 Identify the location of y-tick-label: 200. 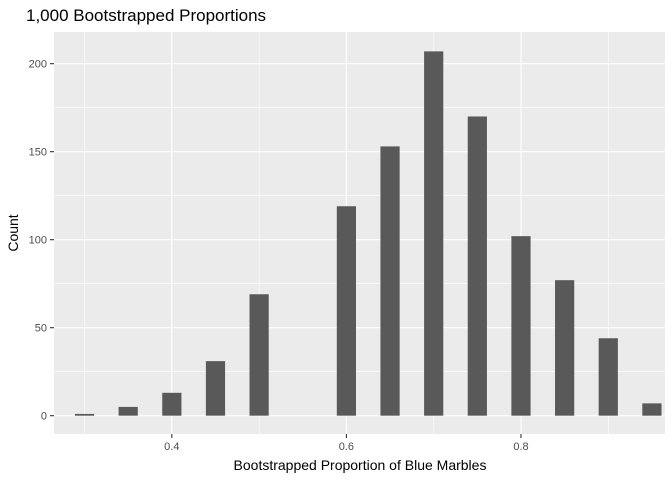
(38, 65).